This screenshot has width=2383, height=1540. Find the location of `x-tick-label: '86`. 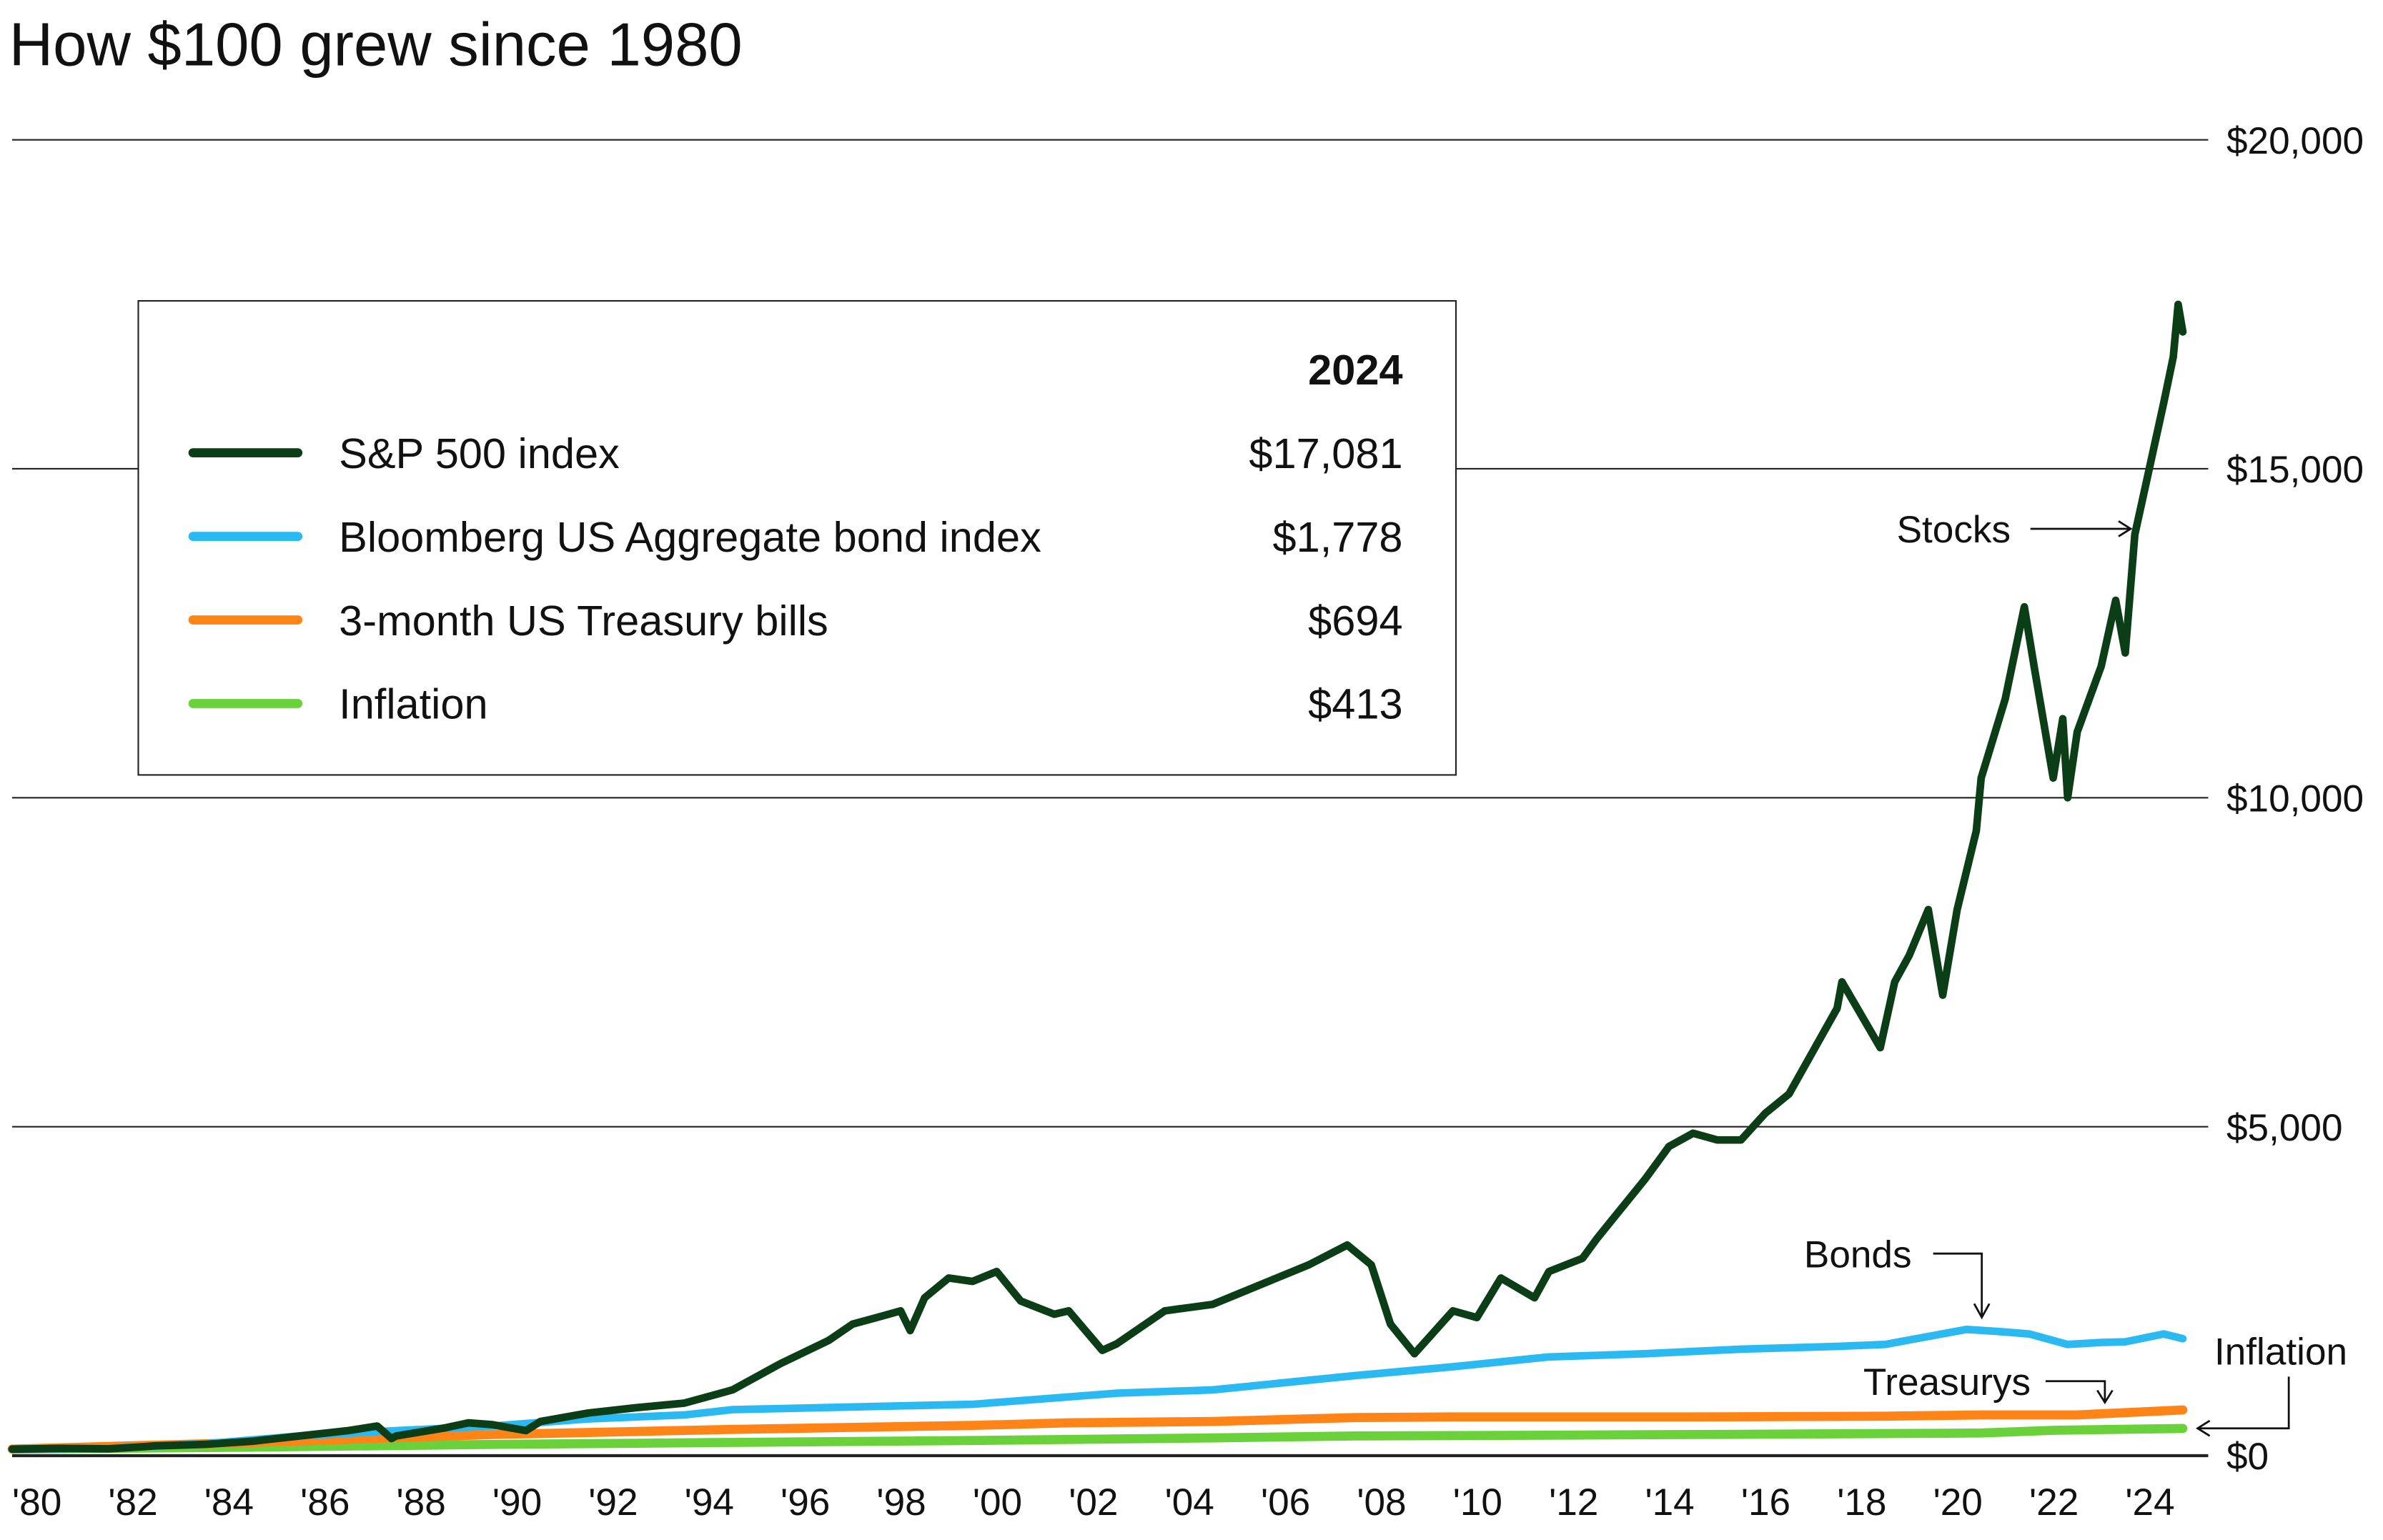

x-tick-label: '86 is located at coordinates (325, 1502).